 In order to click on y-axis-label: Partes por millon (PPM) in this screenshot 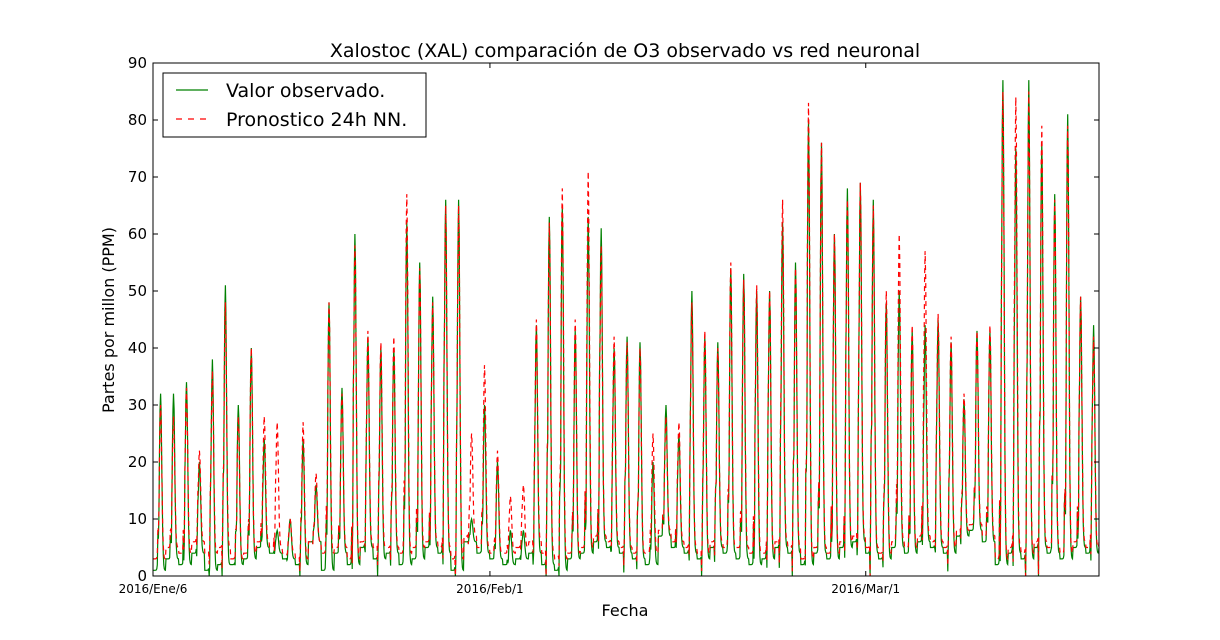, I will do `click(108, 320)`.